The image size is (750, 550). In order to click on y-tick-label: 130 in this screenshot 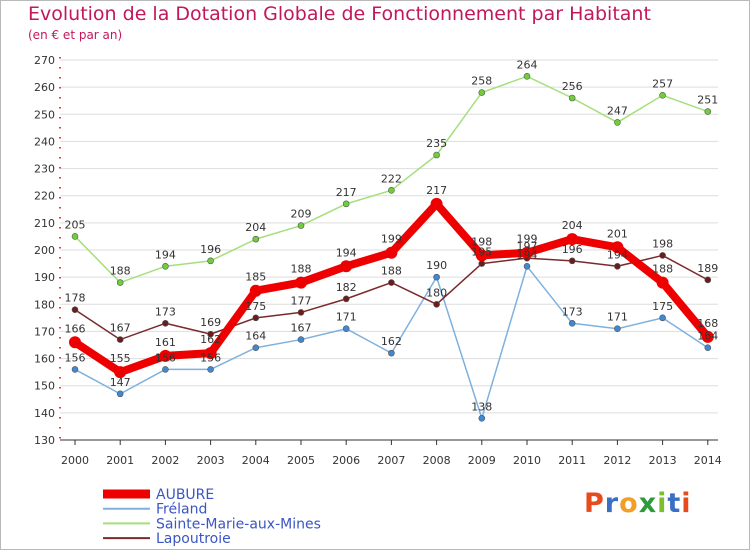, I will do `click(44, 440)`.